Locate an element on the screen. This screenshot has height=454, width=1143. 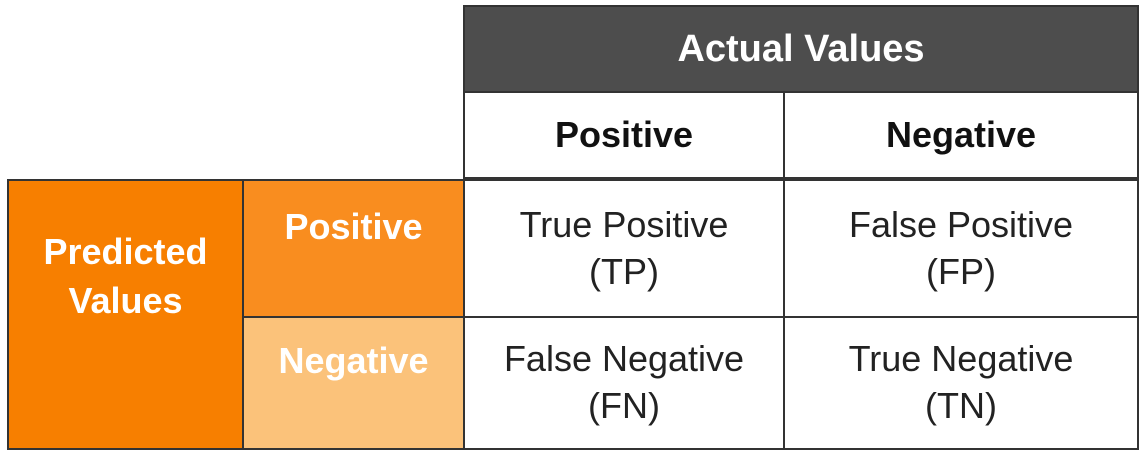
true-negative-cell: True Negative (TN) is located at coordinates (961, 383).